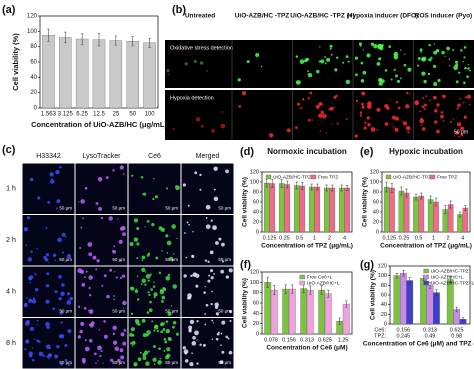 This screenshot has width=474, height=369. Describe the element at coordinates (256, 202) in the screenshot. I see `y-tick-label: 60` at that location.